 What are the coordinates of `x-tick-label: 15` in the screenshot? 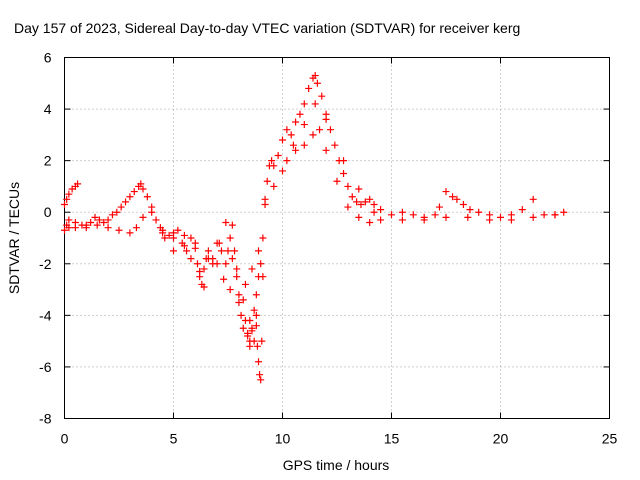 It's located at (392, 439).